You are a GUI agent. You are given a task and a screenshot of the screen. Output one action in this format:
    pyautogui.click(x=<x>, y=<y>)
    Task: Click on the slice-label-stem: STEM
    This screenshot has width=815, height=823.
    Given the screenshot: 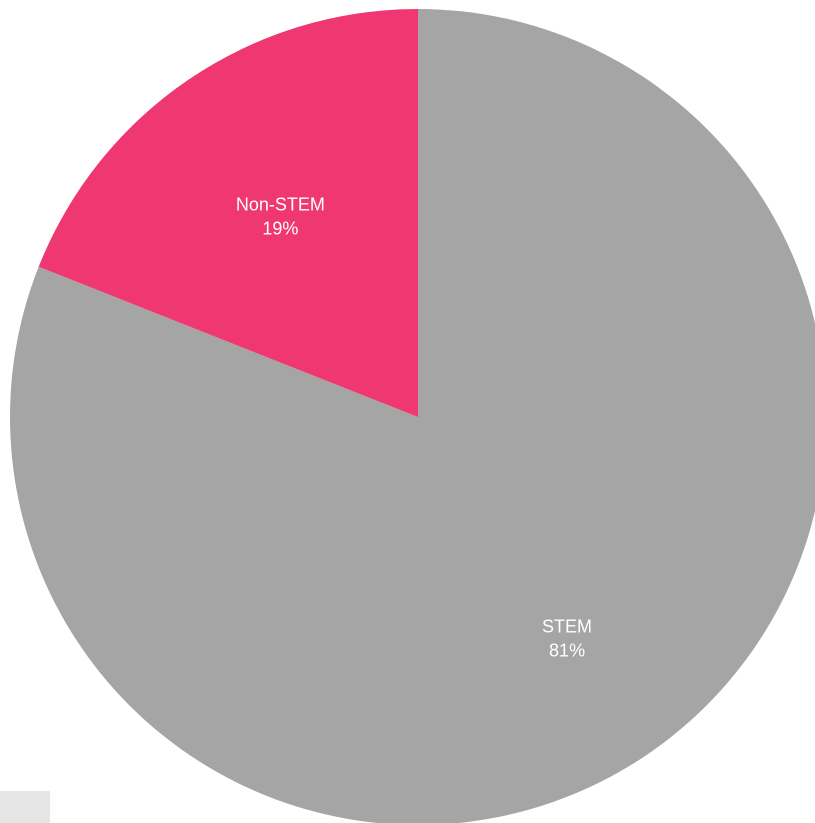 What is the action you would take?
    pyautogui.click(x=567, y=626)
    